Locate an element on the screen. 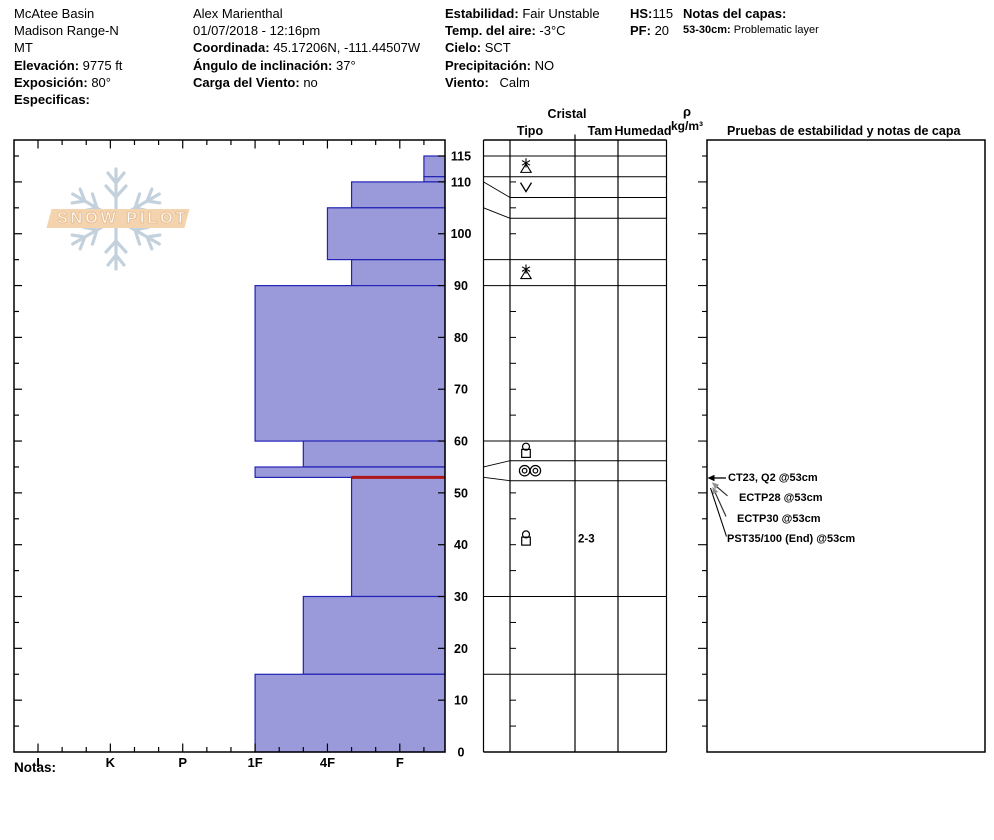  precip-value: NO is located at coordinates (544, 65).